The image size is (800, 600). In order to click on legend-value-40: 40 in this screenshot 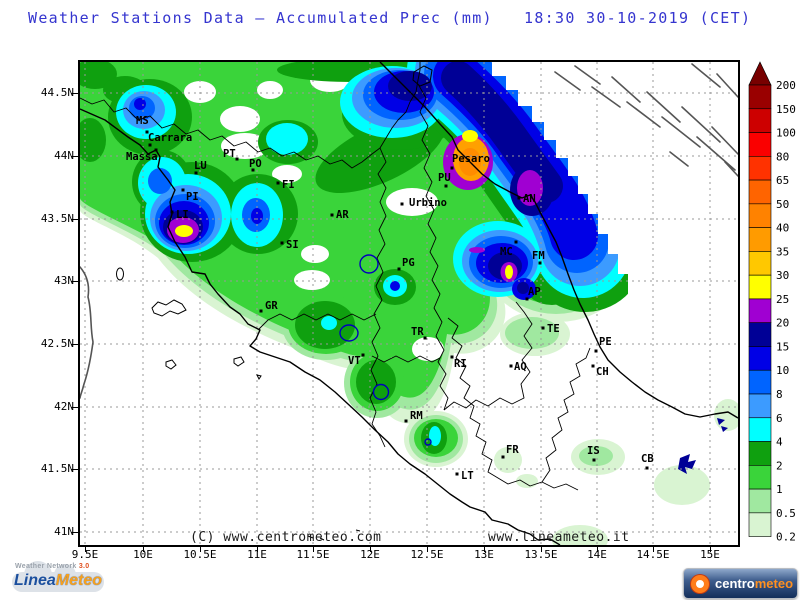, I will do `click(782, 228)`.